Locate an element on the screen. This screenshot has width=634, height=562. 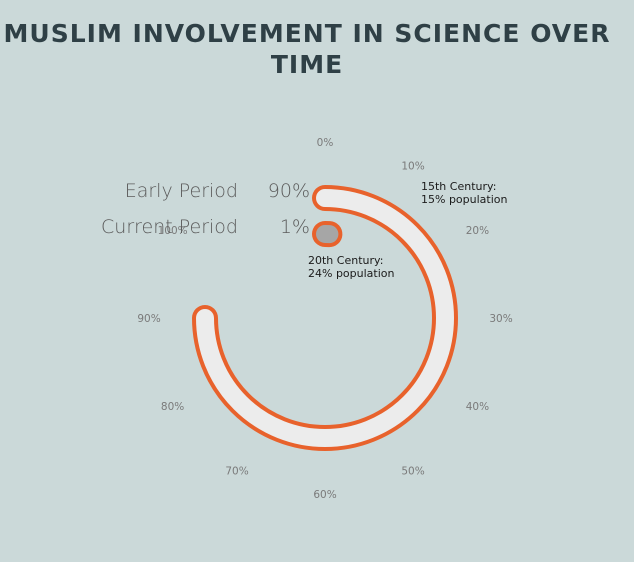
annotation-early-line-1: 15th Century: is located at coordinates (458, 186).